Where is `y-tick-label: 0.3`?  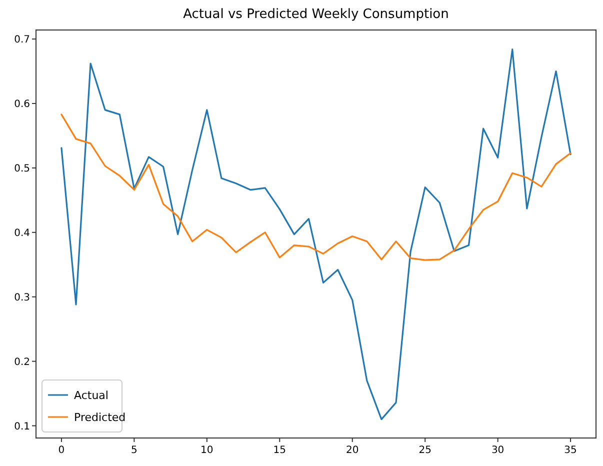 y-tick-label: 0.3 is located at coordinates (22, 298).